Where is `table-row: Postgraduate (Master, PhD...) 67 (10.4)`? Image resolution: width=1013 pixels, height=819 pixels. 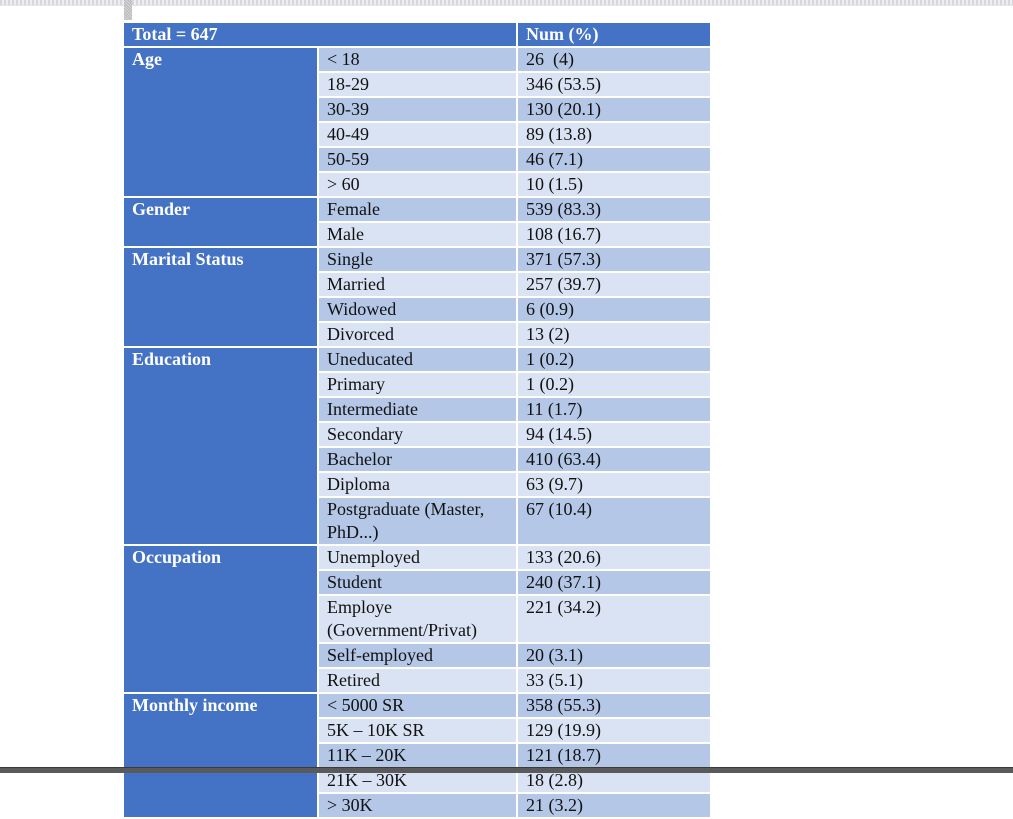 table-row: Postgraduate (Master, PhD...) 67 (10.4) is located at coordinates (417, 521).